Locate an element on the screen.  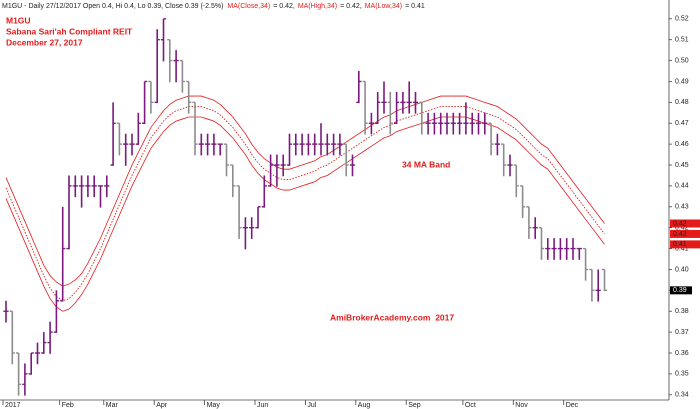
close-label-box is located at coordinates (681, 290).